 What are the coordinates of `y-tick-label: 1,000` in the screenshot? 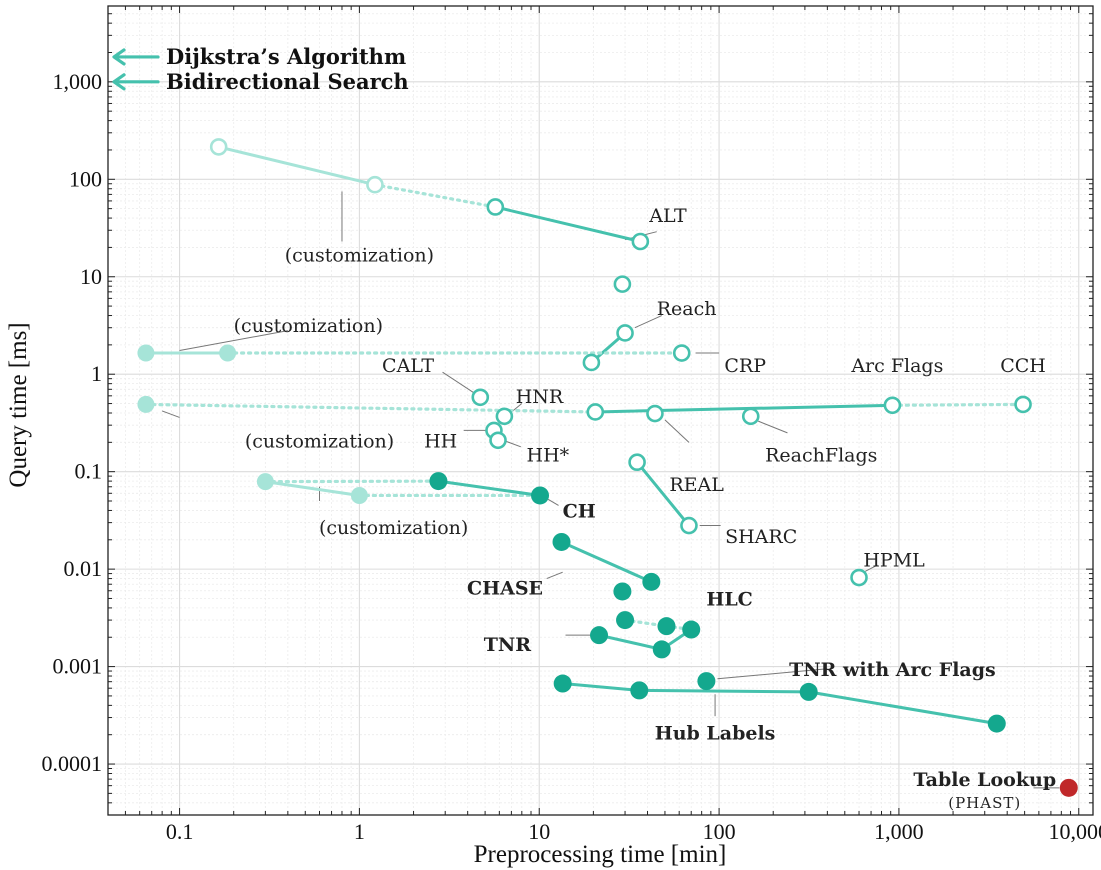 It's located at (78, 81).